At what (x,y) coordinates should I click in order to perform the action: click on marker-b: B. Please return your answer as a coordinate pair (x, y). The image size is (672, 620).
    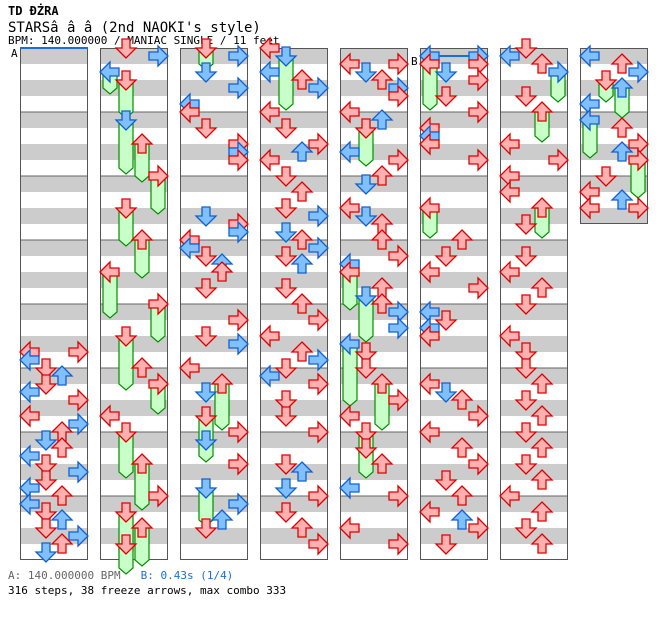
    Looking at the image, I should click on (414, 61).